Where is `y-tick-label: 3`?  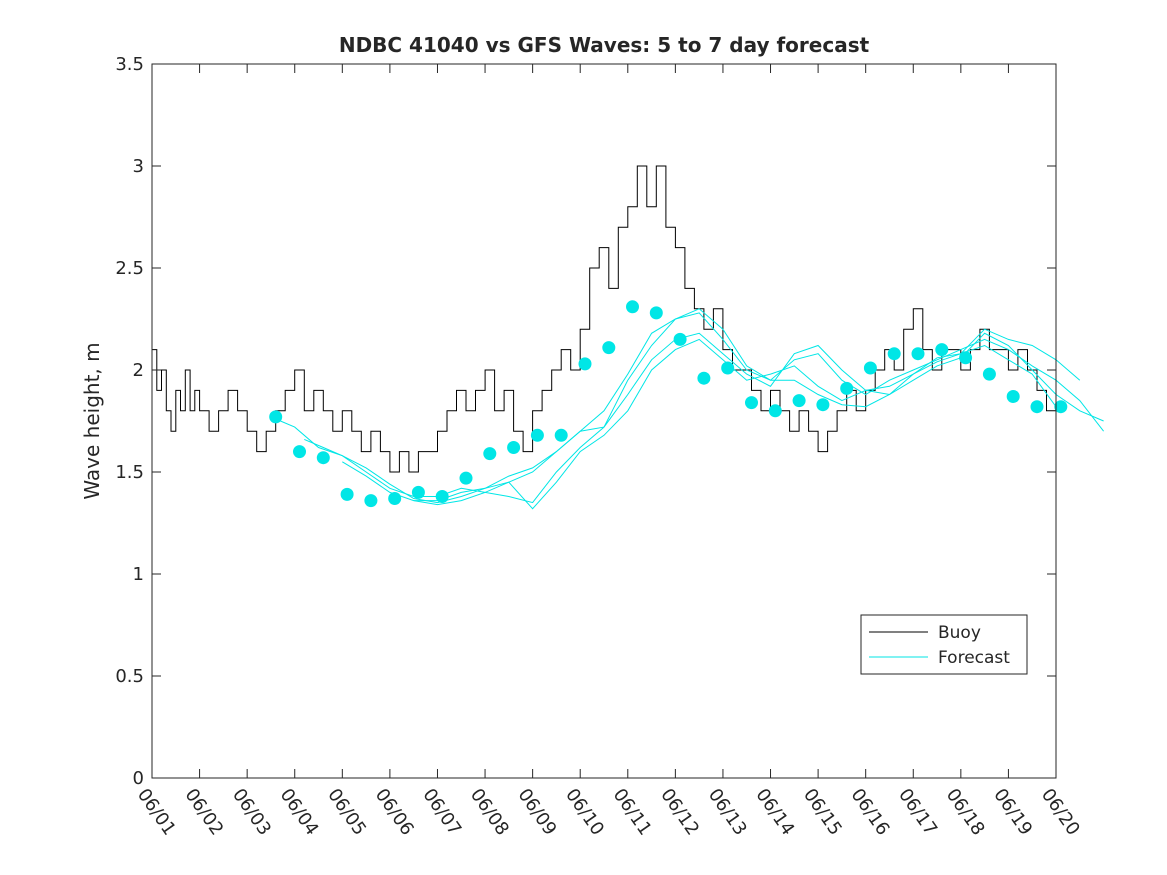 y-tick-label: 3 is located at coordinates (138, 166).